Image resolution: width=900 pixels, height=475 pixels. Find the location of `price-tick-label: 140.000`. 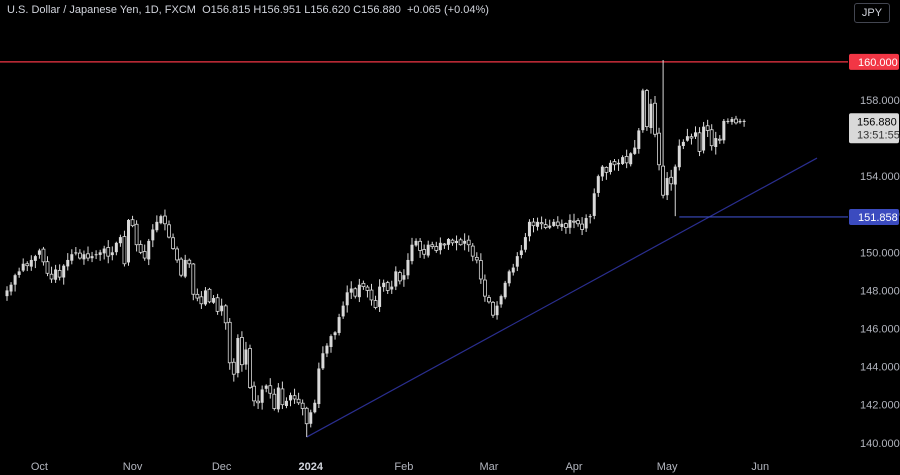

price-tick-label: 140.000 is located at coordinates (880, 444).